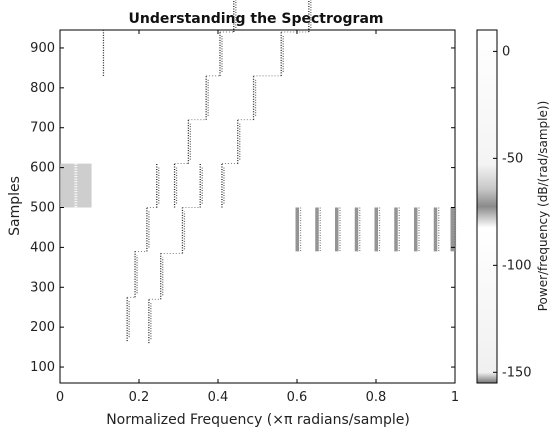 Image resolution: width=560 pixels, height=439 pixels. Describe the element at coordinates (42, 287) in the screenshot. I see `y-tick-label: 300` at that location.